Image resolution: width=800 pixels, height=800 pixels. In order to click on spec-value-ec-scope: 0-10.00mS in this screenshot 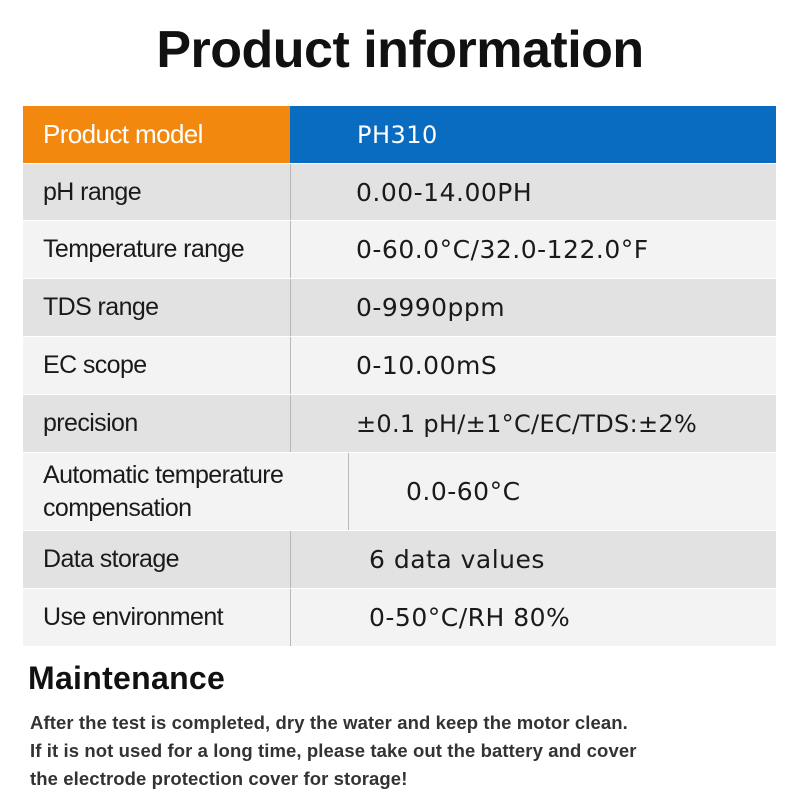, I will do `click(533, 365)`.